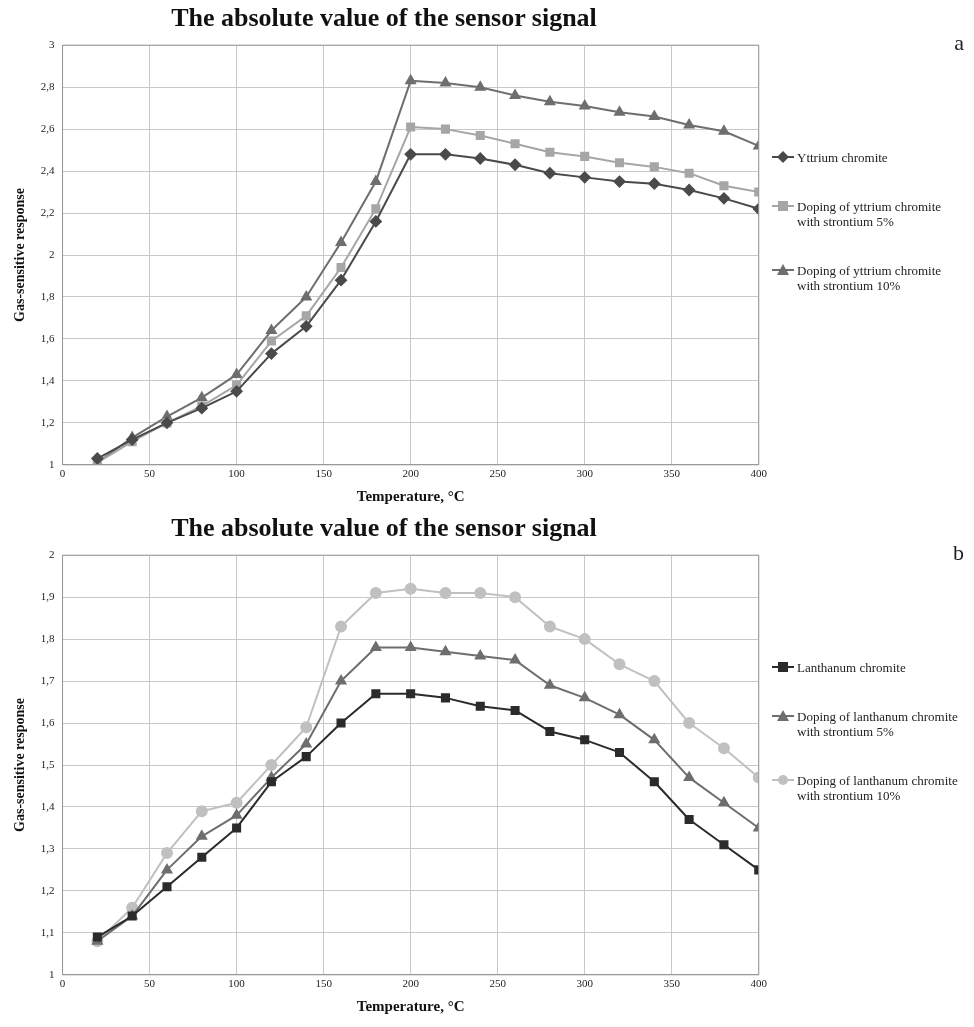  Describe the element at coordinates (870, 278) in the screenshot. I see `legend-label: Doping of yttrium chromite with strontium 10%` at that location.